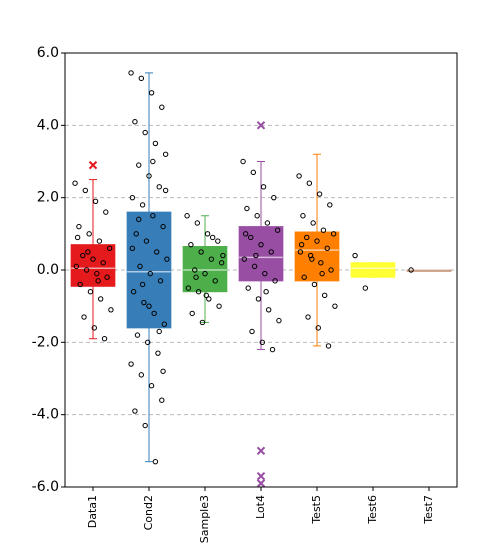  What do you see at coordinates (428, 510) in the screenshot?
I see `x-tick-label: Test7` at bounding box center [428, 510].